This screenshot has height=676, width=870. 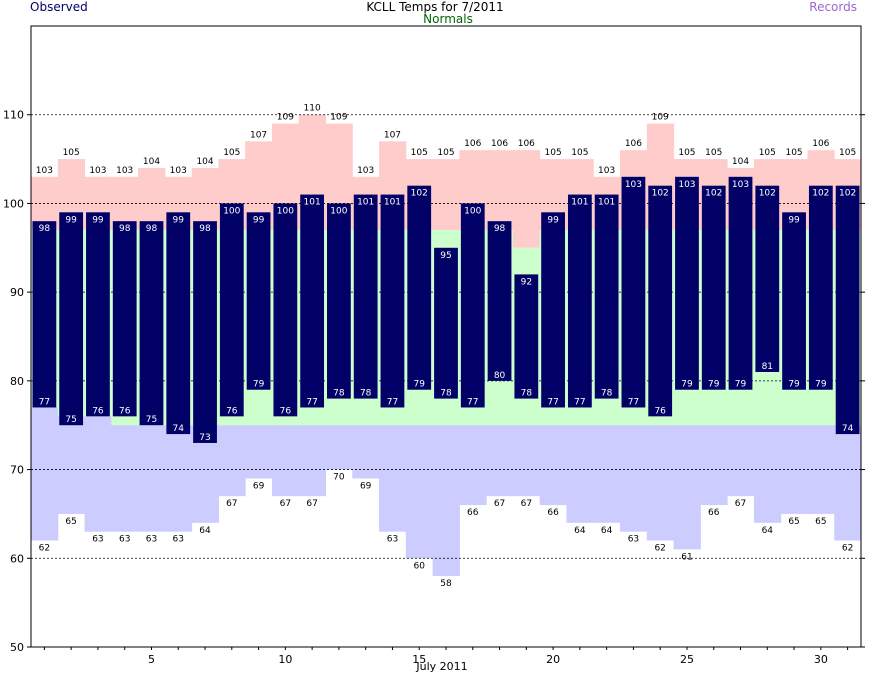 What do you see at coordinates (687, 659) in the screenshot?
I see `x-tick-label: 25` at bounding box center [687, 659].